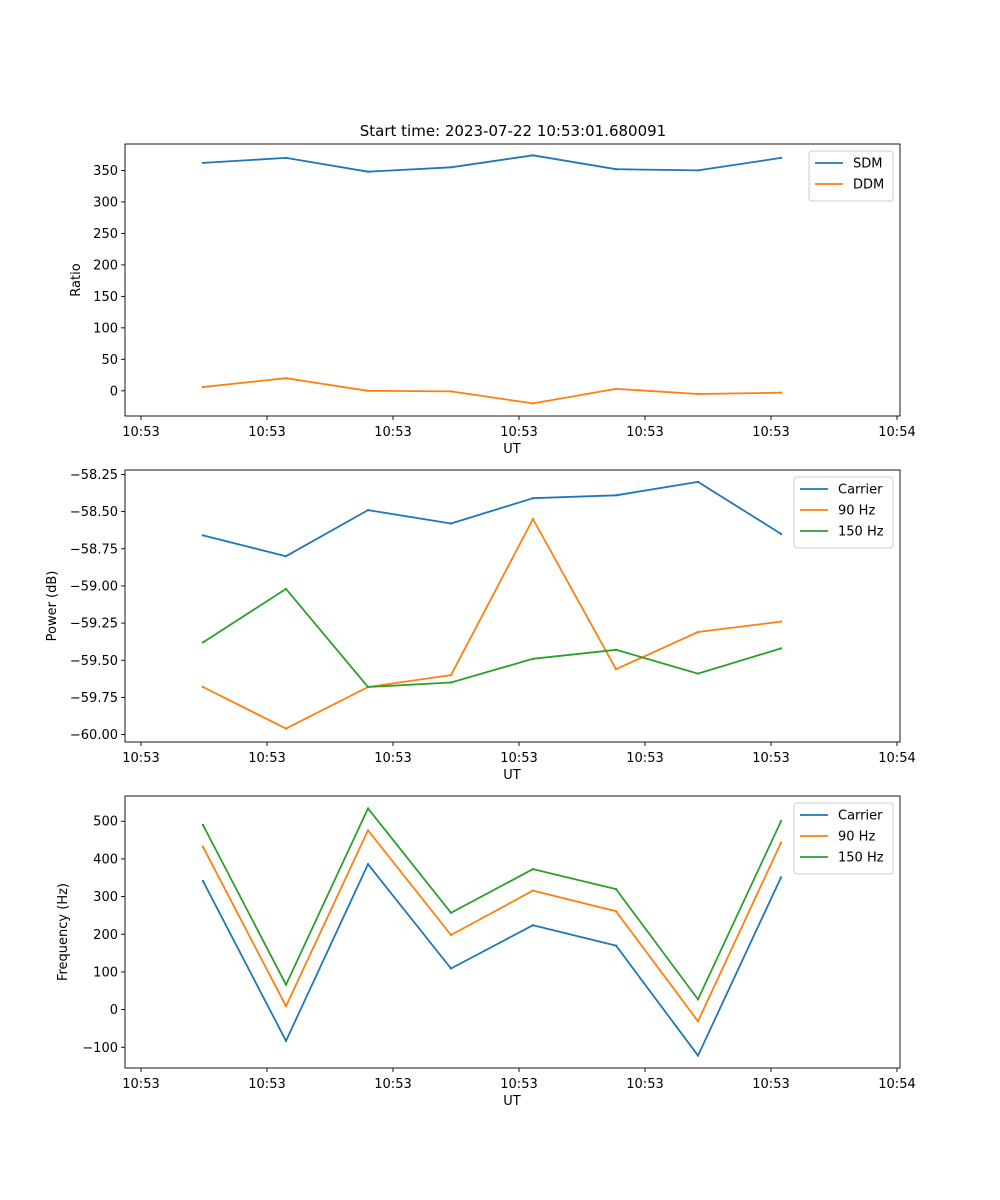  Describe the element at coordinates (94, 698) in the screenshot. I see `y-tick-label: −59.75` at that location.